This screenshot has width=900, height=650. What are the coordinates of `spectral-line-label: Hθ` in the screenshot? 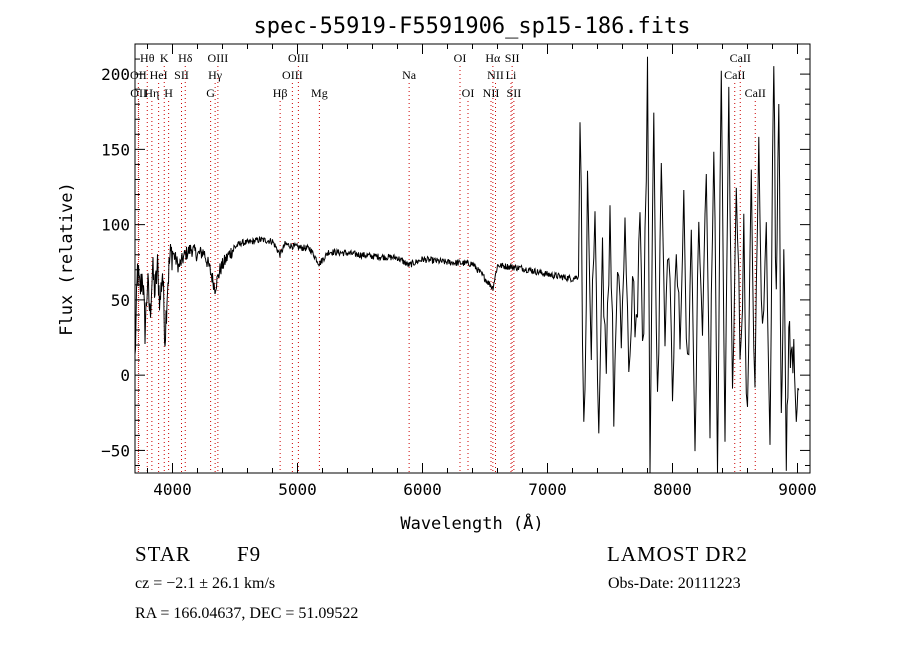 It's located at (147, 58).